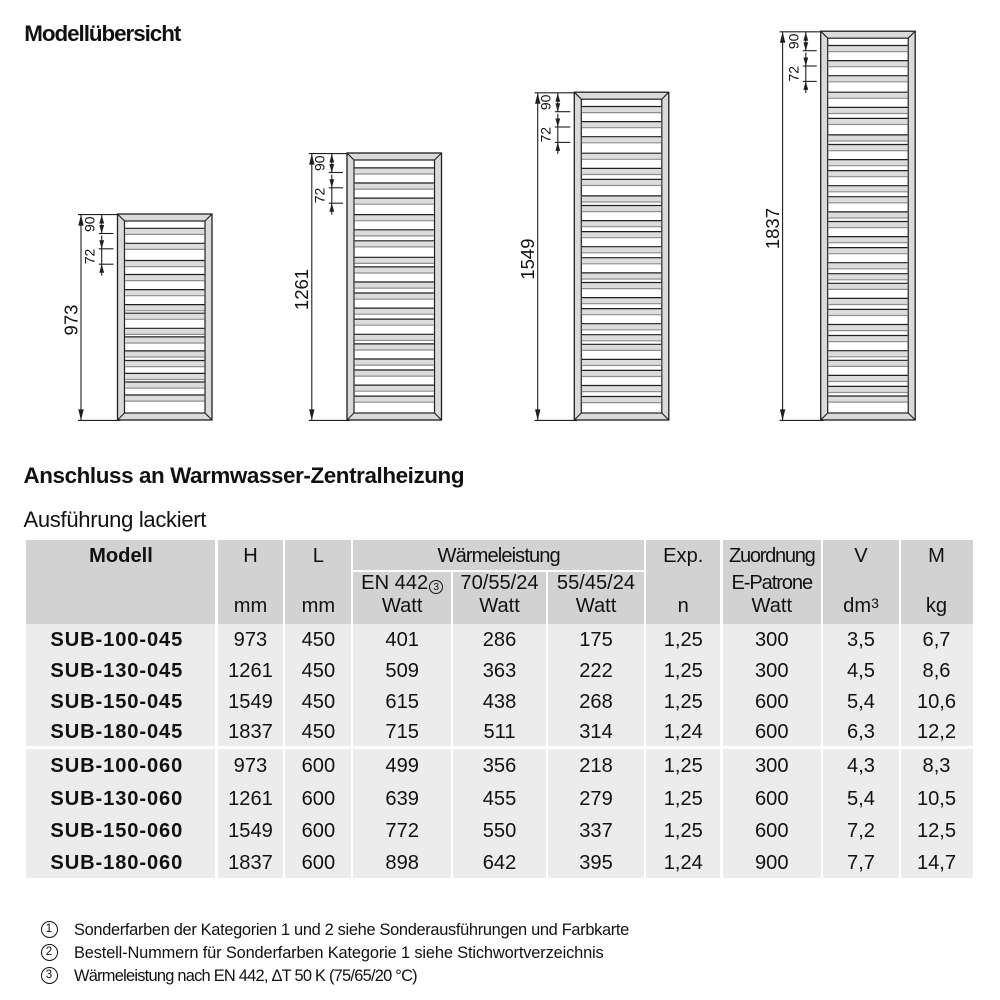 The height and width of the screenshot is (1000, 1000). I want to click on svg-text: 1837, so click(772, 228).